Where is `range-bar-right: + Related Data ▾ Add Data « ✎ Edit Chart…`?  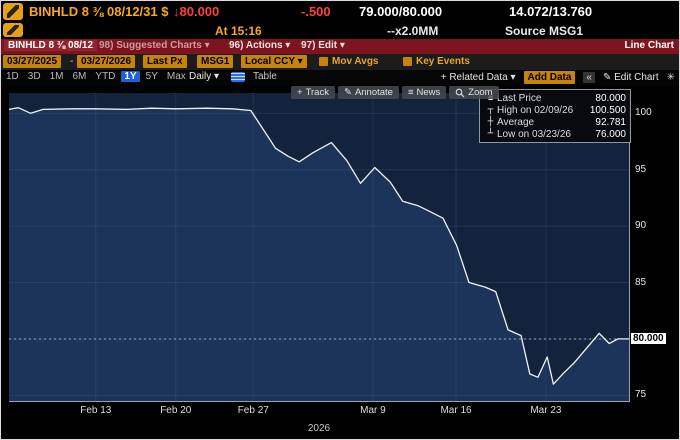
range-bar-right: + Related Data ▾ Add Data « ✎ Edit Chart… is located at coordinates (558, 77).